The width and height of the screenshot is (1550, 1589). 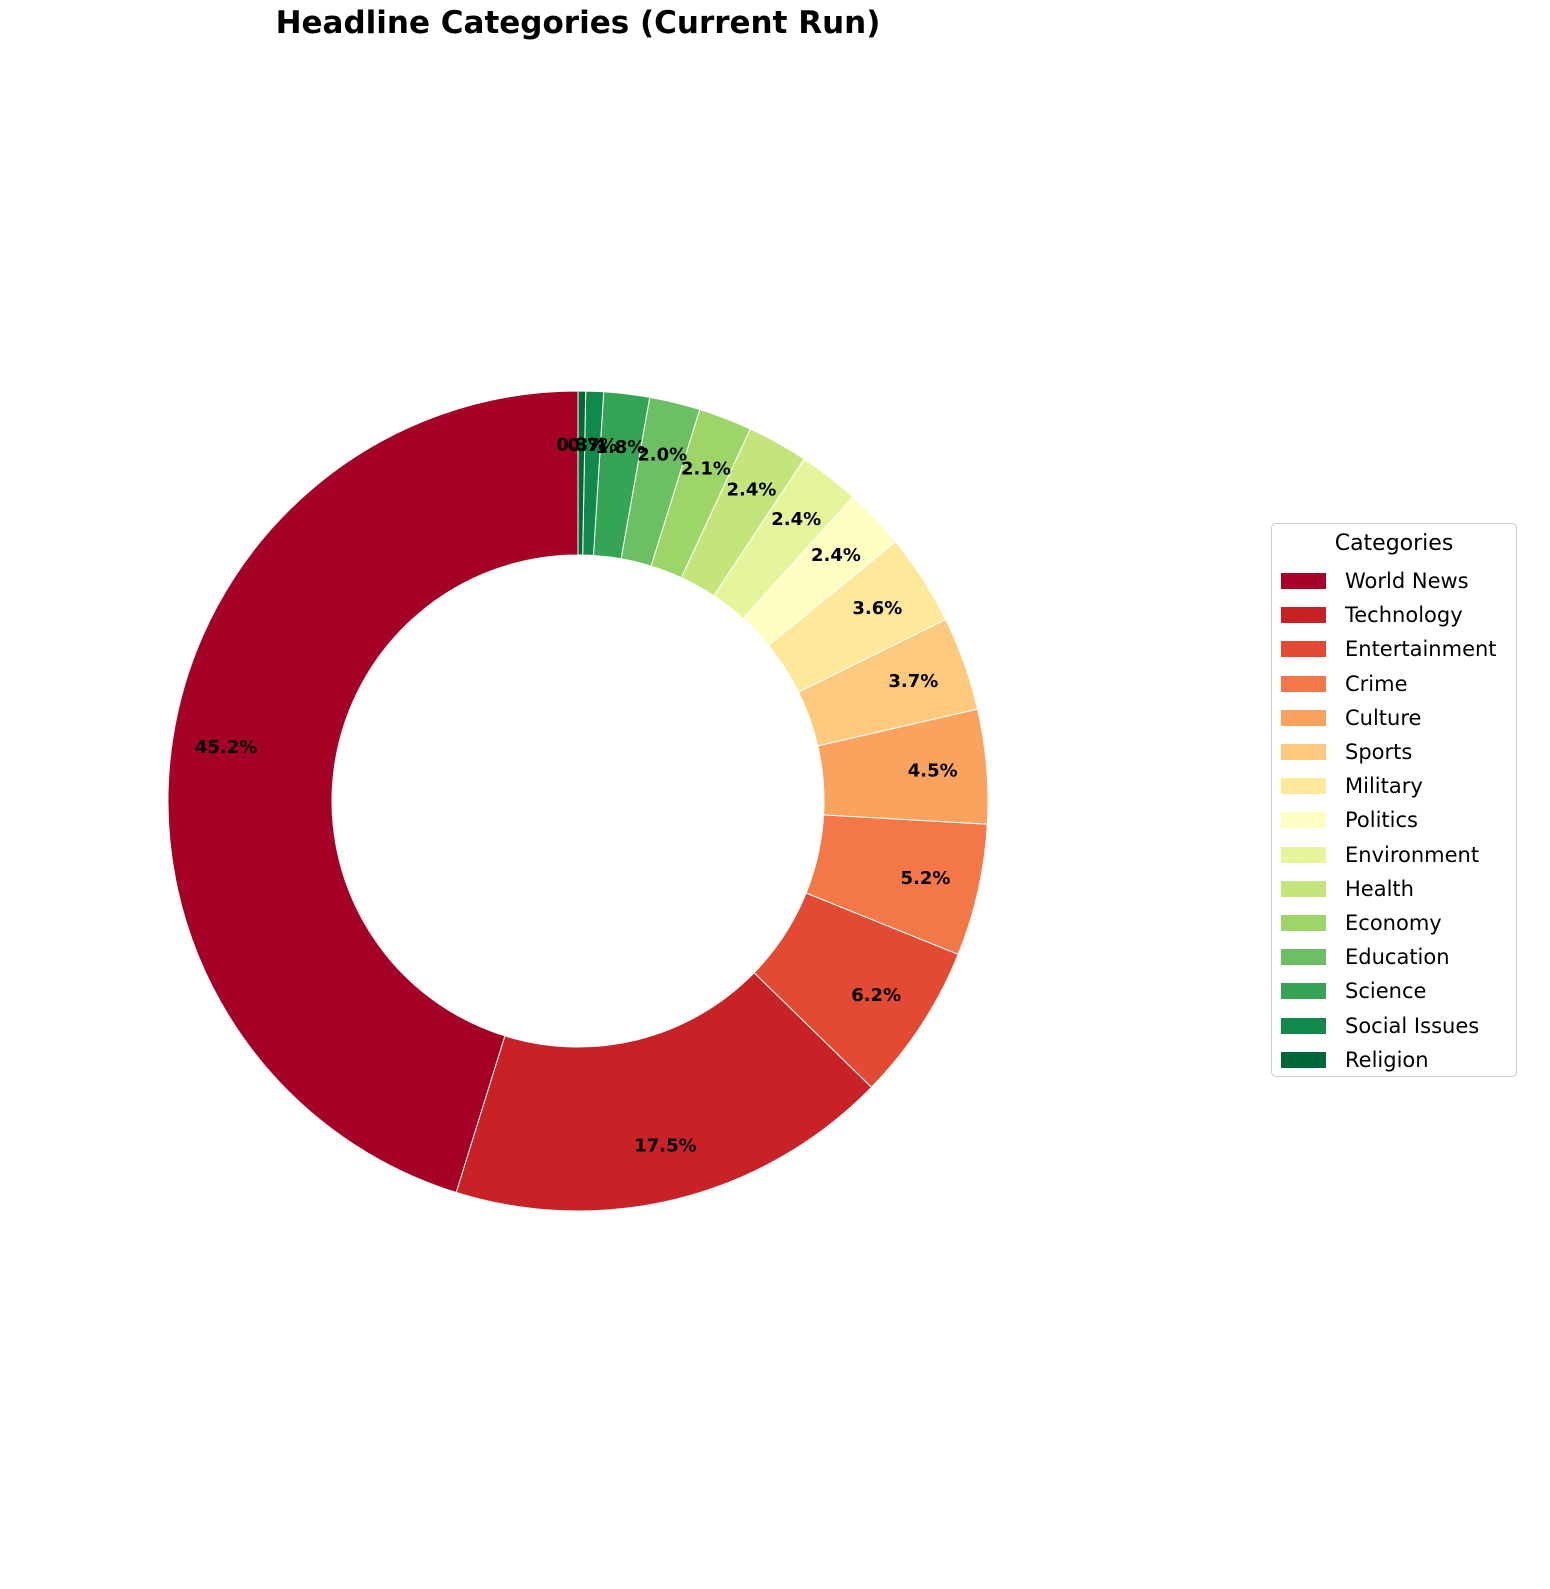 I want to click on slice-label-social-issues: 0.7%, so click(x=593, y=445).